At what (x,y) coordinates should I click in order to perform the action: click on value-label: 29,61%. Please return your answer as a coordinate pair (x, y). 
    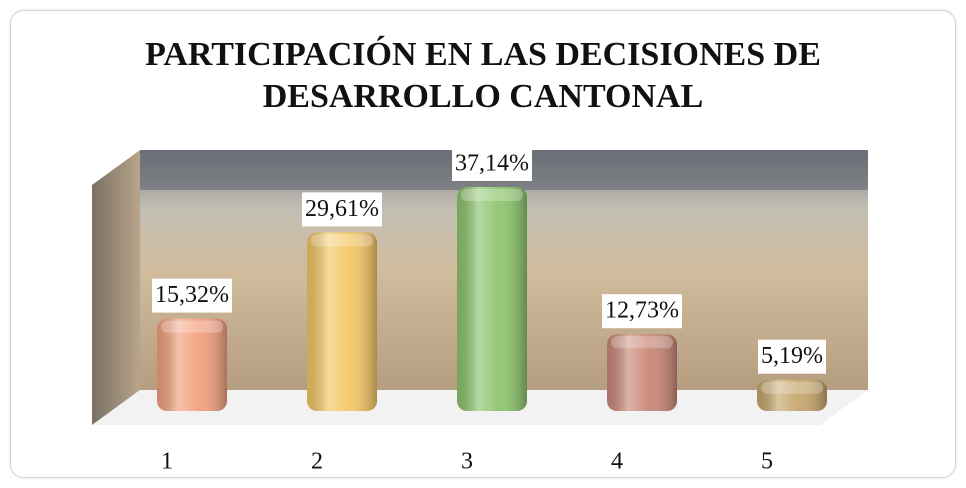
    Looking at the image, I should click on (342, 209).